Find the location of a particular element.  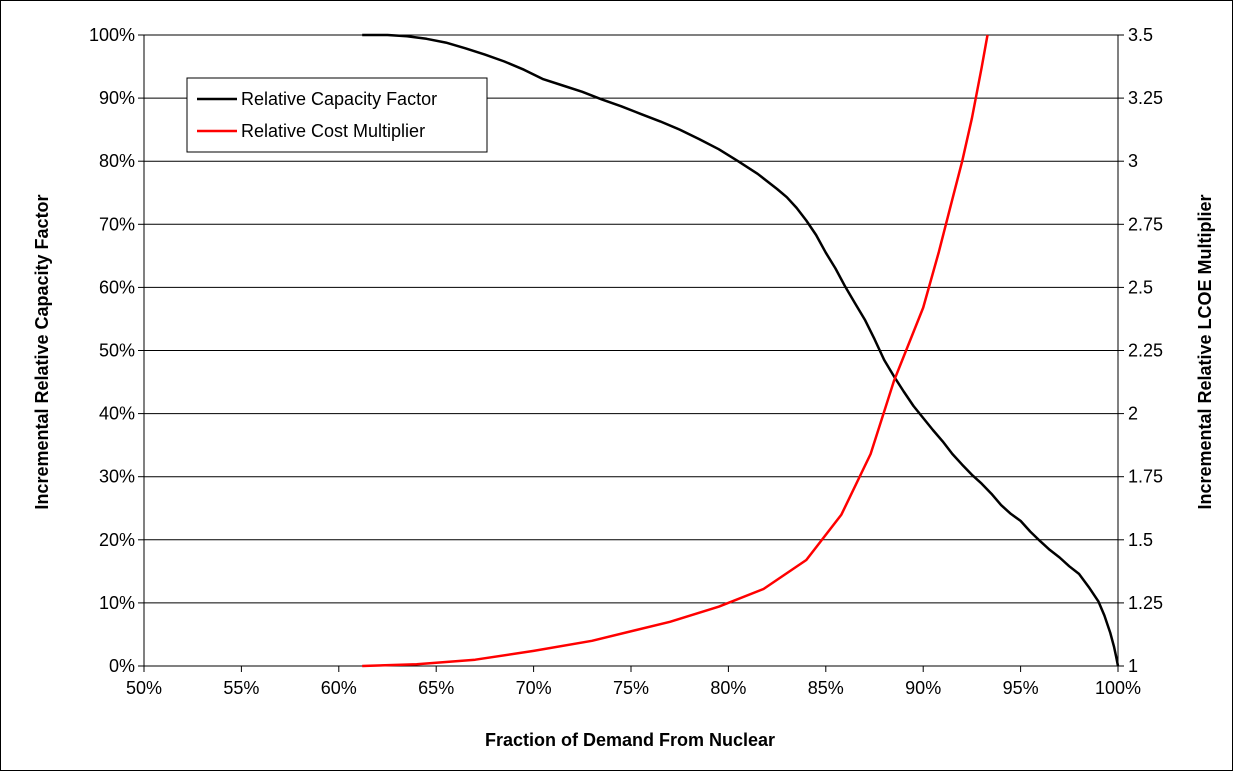

y-tick-label: 50% is located at coordinates (117, 351).